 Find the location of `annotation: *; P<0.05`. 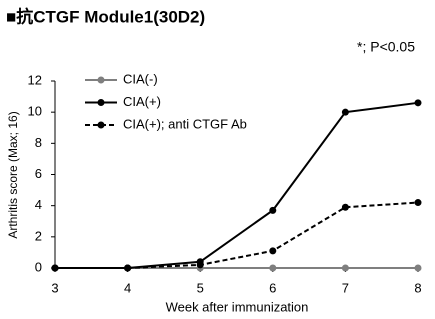

annotation: *; P<0.05 is located at coordinates (386, 47).